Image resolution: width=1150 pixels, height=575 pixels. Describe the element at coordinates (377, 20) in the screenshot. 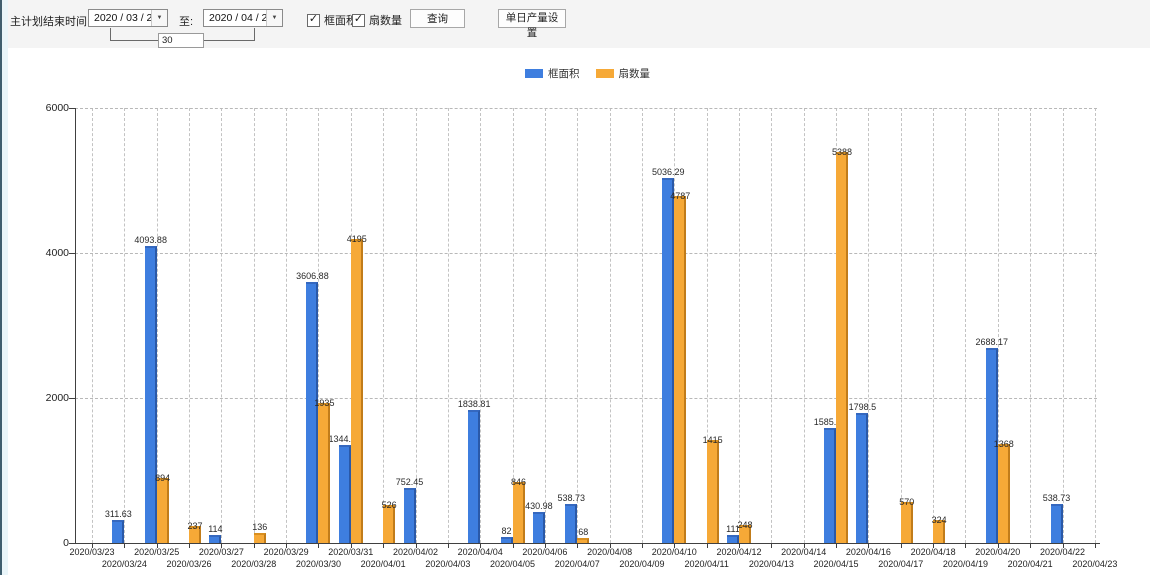

I see `checkbox-fan-count: ✓ 扇数量` at that location.